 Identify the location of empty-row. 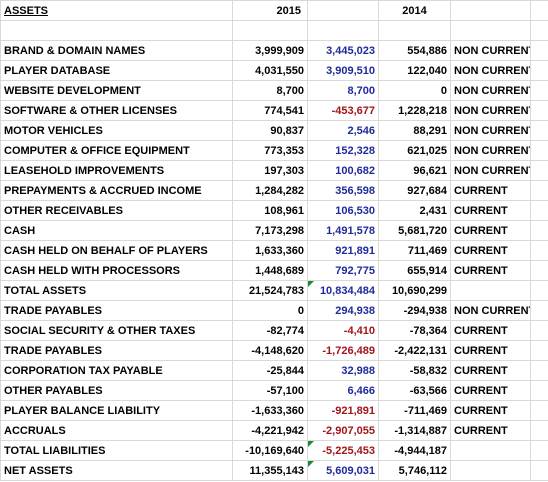
(274, 30).